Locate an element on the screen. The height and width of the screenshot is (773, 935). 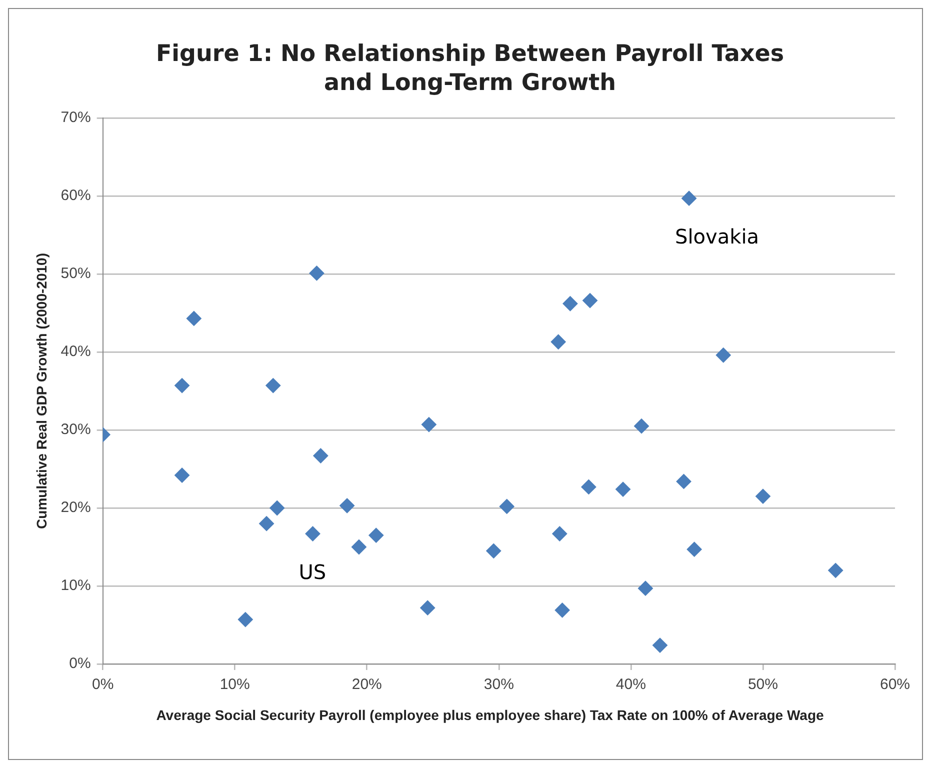
y-tick-label: 0% is located at coordinates (80, 663).